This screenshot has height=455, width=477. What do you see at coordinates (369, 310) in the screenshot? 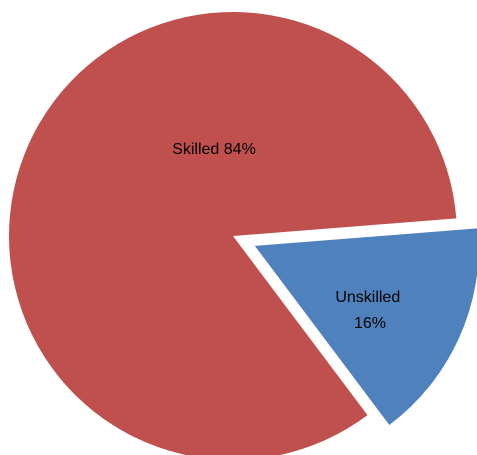
I see `slice-label-unskilled: Unskilled 16%` at bounding box center [369, 310].